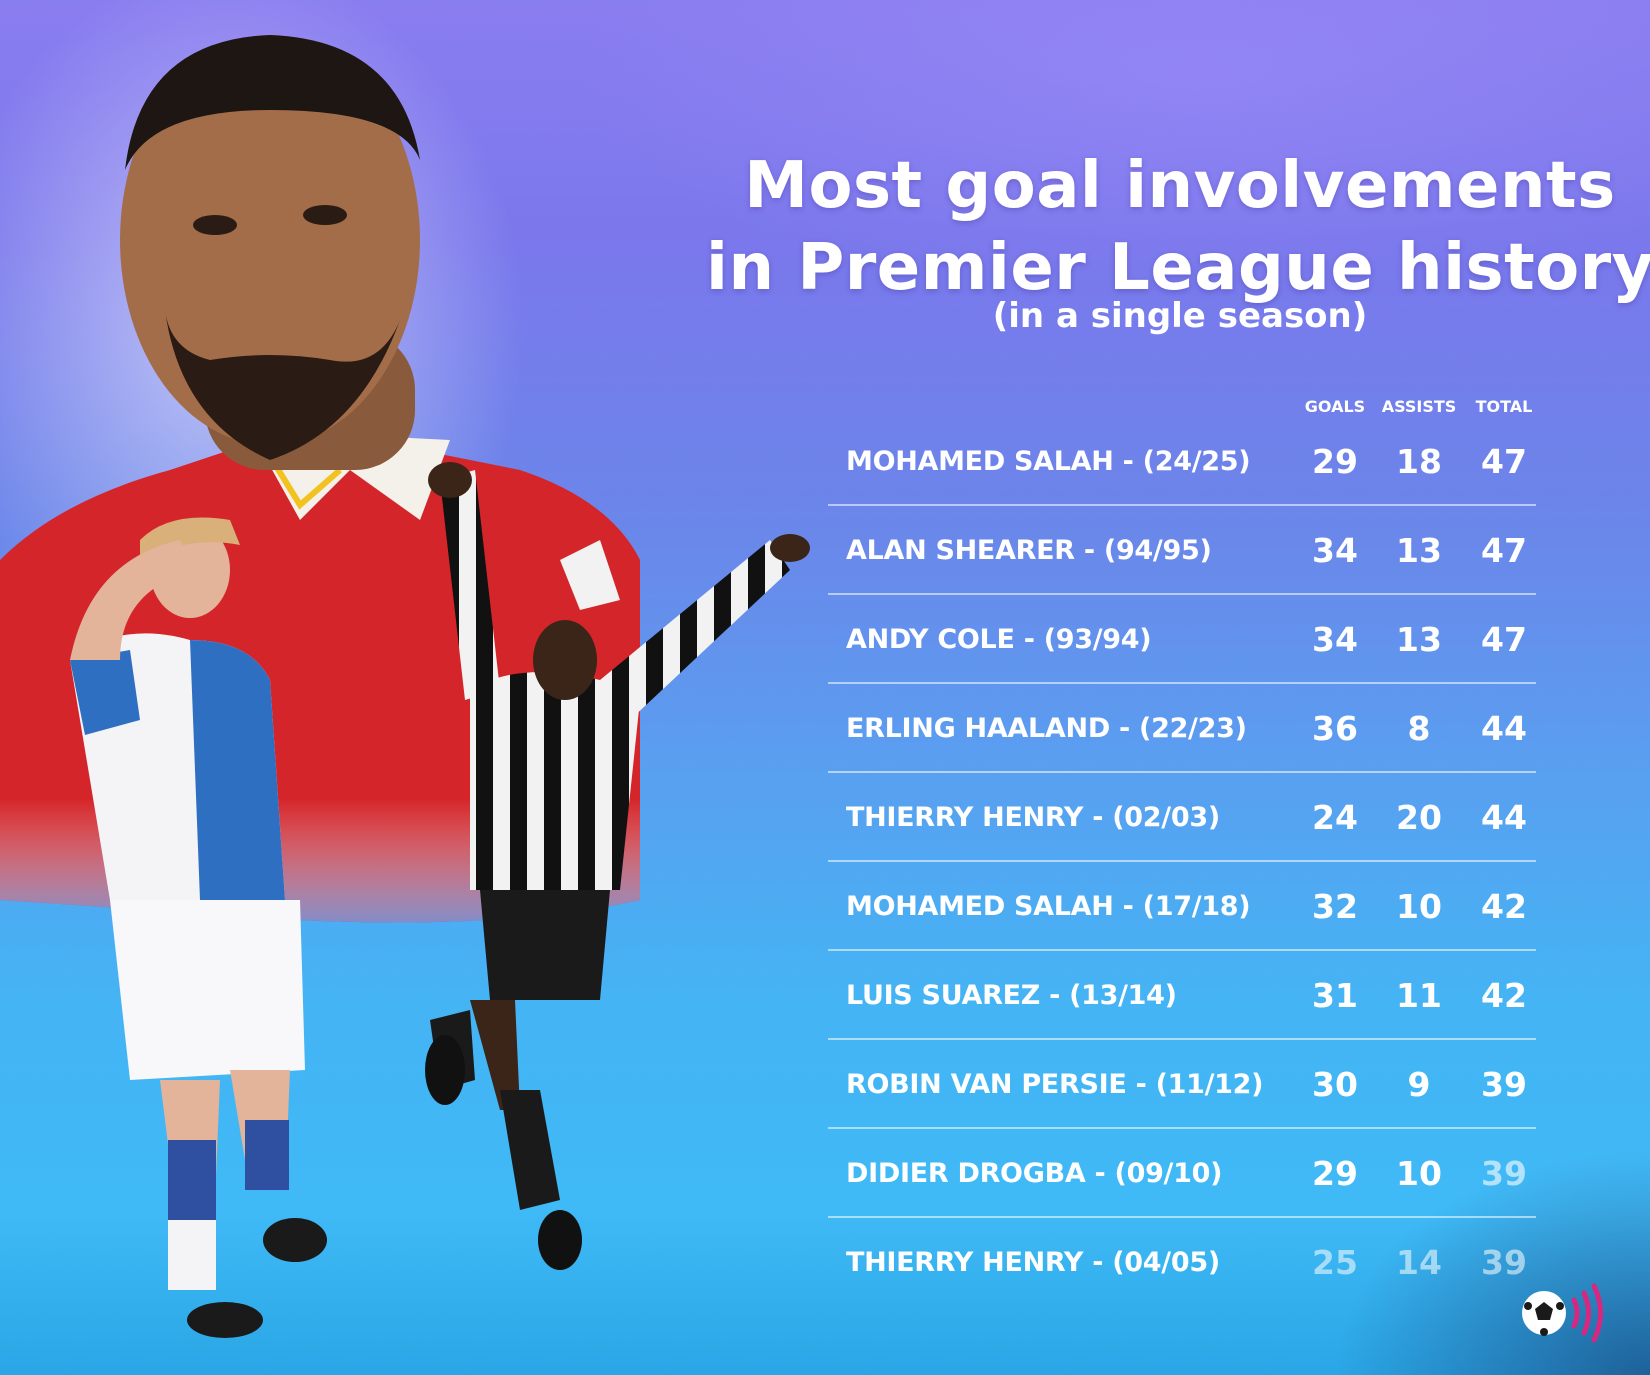 This screenshot has width=1650, height=1375. I want to click on table-row: MOHAMED SALAH - (24/25) 29 18 47, so click(1182, 461).